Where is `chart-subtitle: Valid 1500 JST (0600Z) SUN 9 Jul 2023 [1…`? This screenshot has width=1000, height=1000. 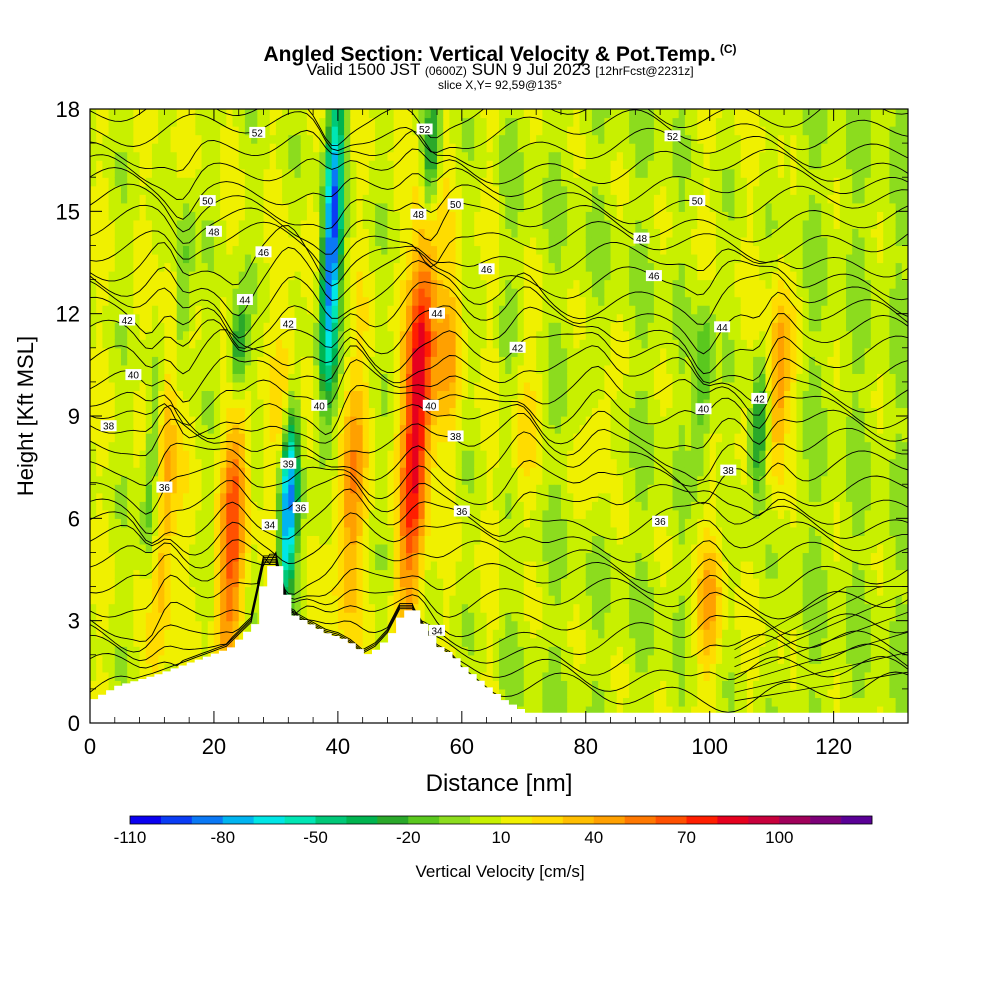 chart-subtitle: Valid 1500 JST (0600Z) SUN 9 Jul 2023 [1… is located at coordinates (500, 70).